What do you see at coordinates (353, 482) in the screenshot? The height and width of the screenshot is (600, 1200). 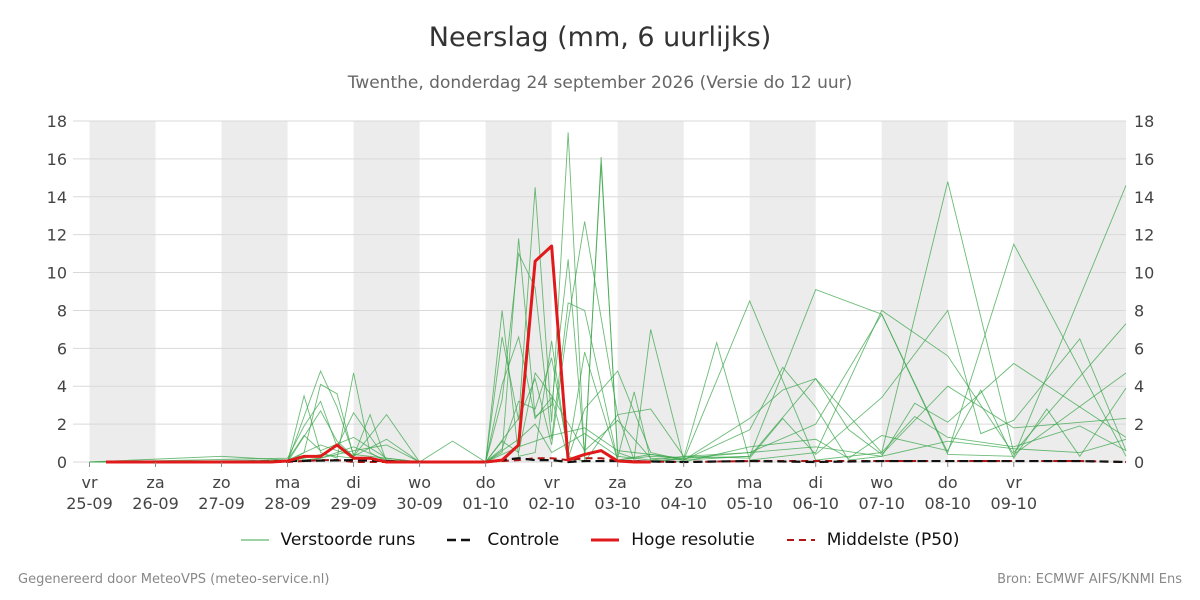 I see `x-tick-day-29-09: di` at bounding box center [353, 482].